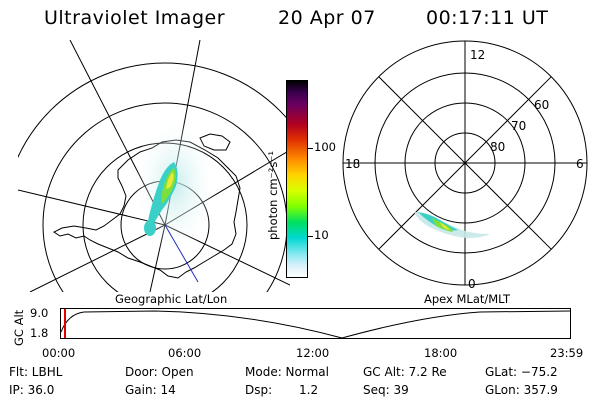  Describe the element at coordinates (465, 163) in the screenshot. I see `mlt-meridian` at that location.